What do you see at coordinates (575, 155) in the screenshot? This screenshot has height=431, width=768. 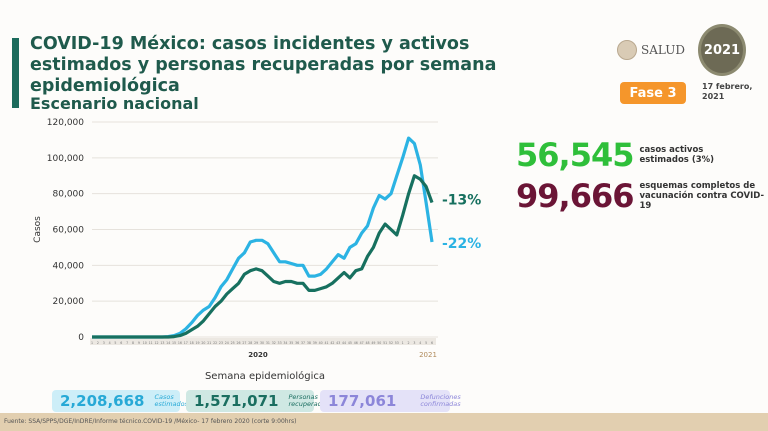 I see `stat-value: 56,545` at bounding box center [575, 155].